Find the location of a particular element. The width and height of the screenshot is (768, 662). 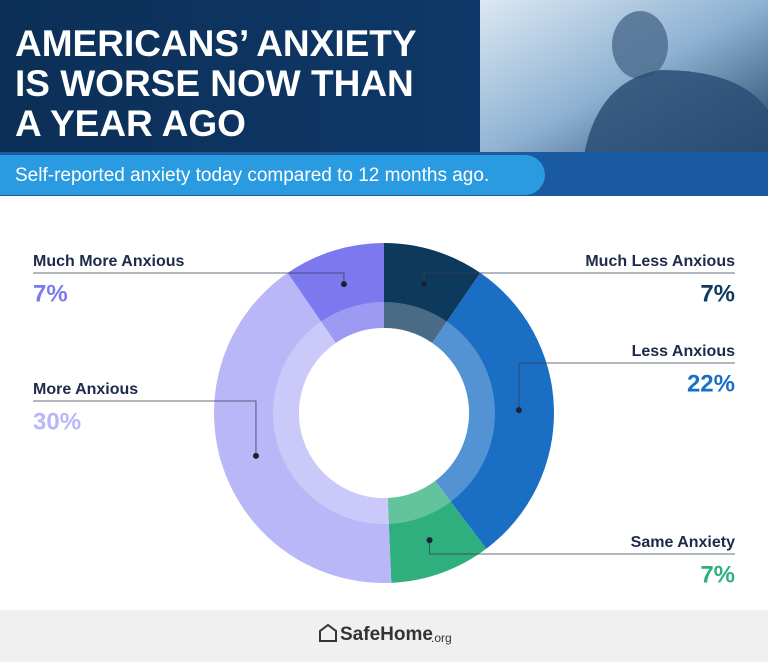

category-label: Much Less Anxious is located at coordinates (660, 261).